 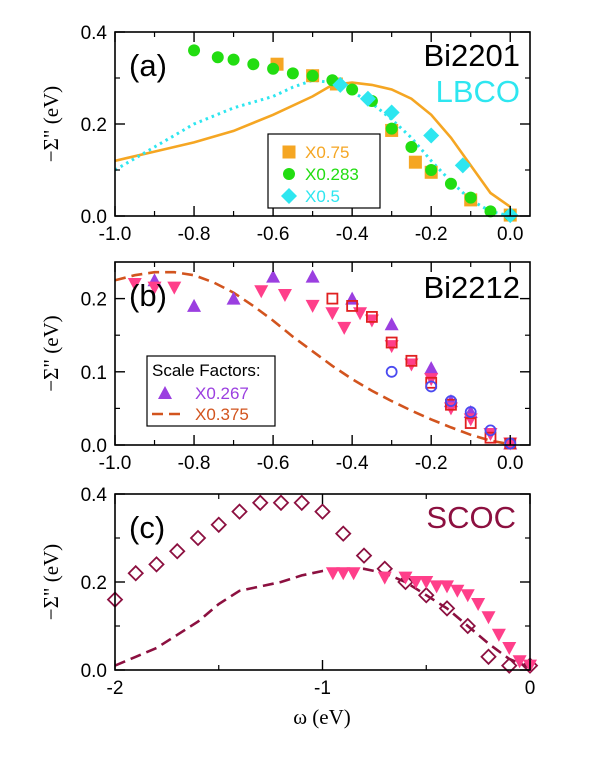 What do you see at coordinates (148, 65) in the screenshot?
I see `panel-label: (a)` at bounding box center [148, 65].